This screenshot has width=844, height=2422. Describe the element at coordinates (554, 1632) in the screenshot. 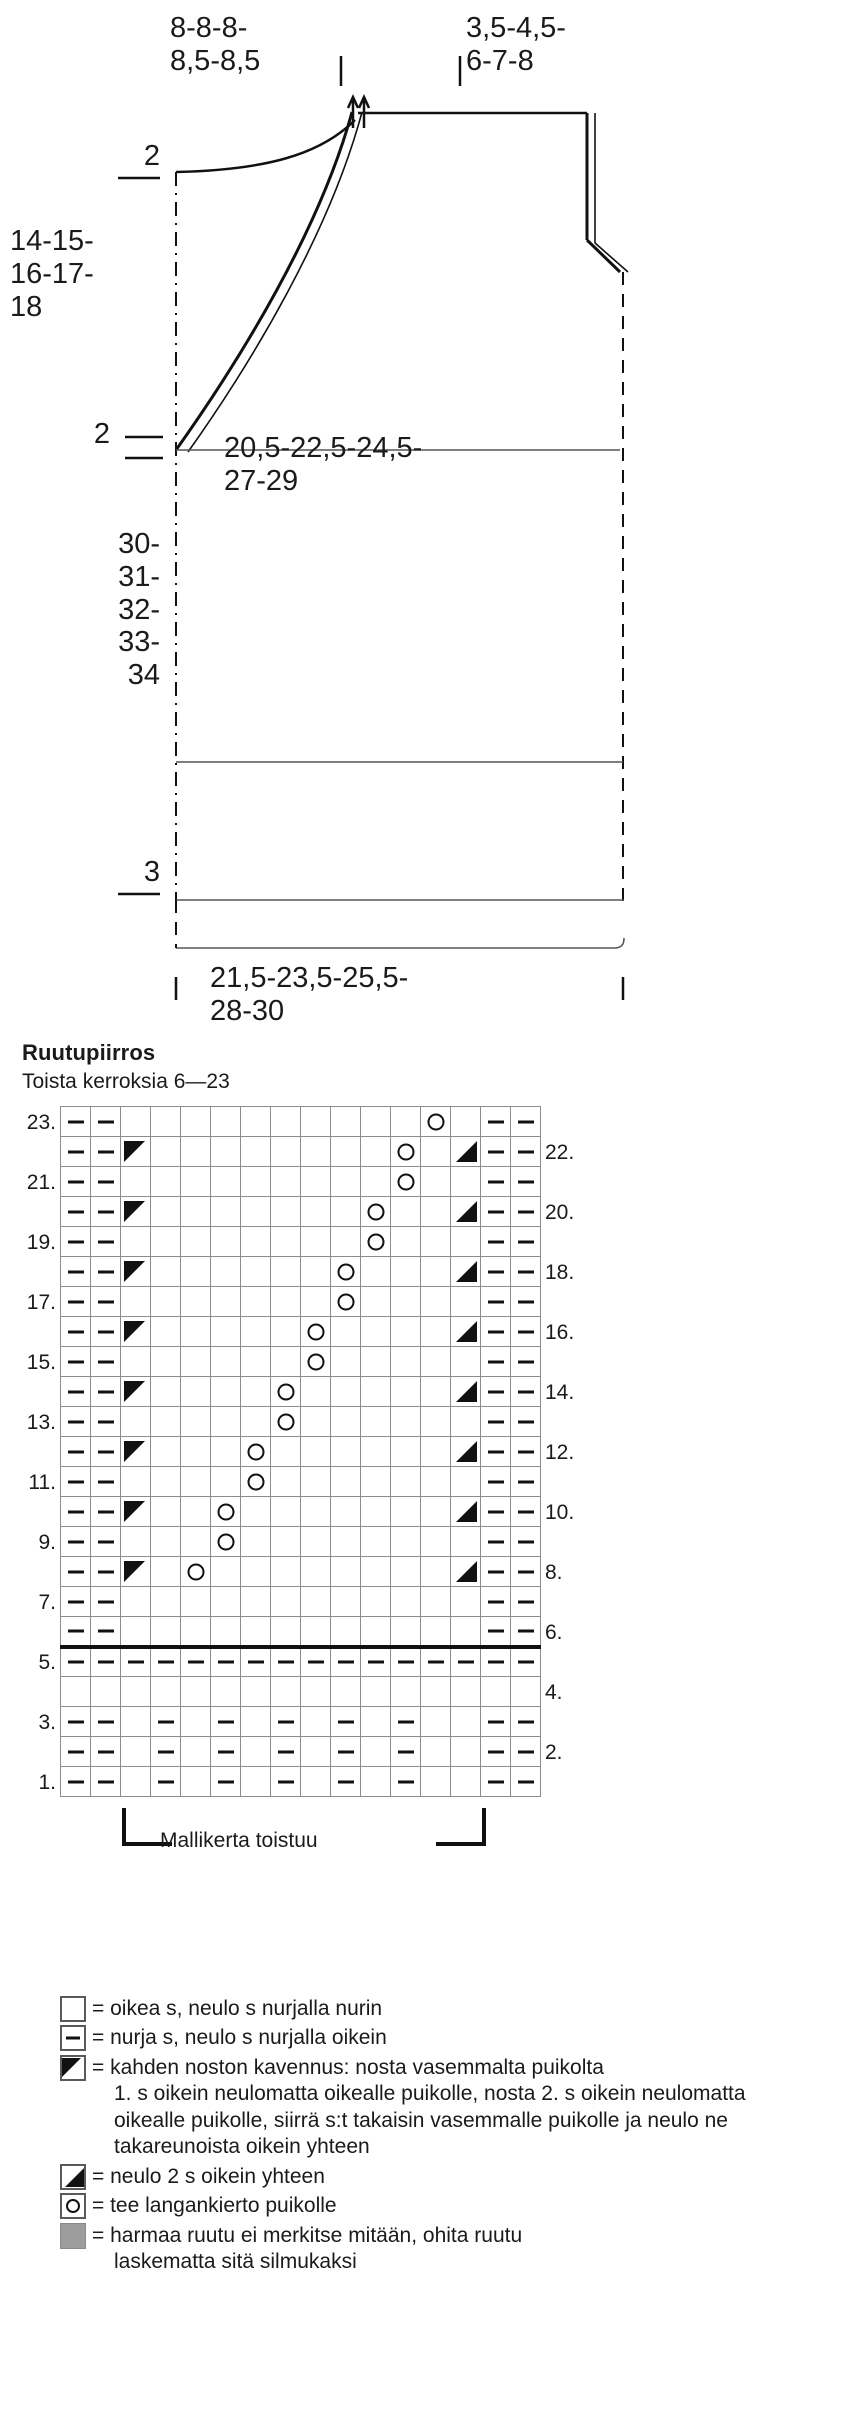

I see `row-number-right: 6.` at that location.